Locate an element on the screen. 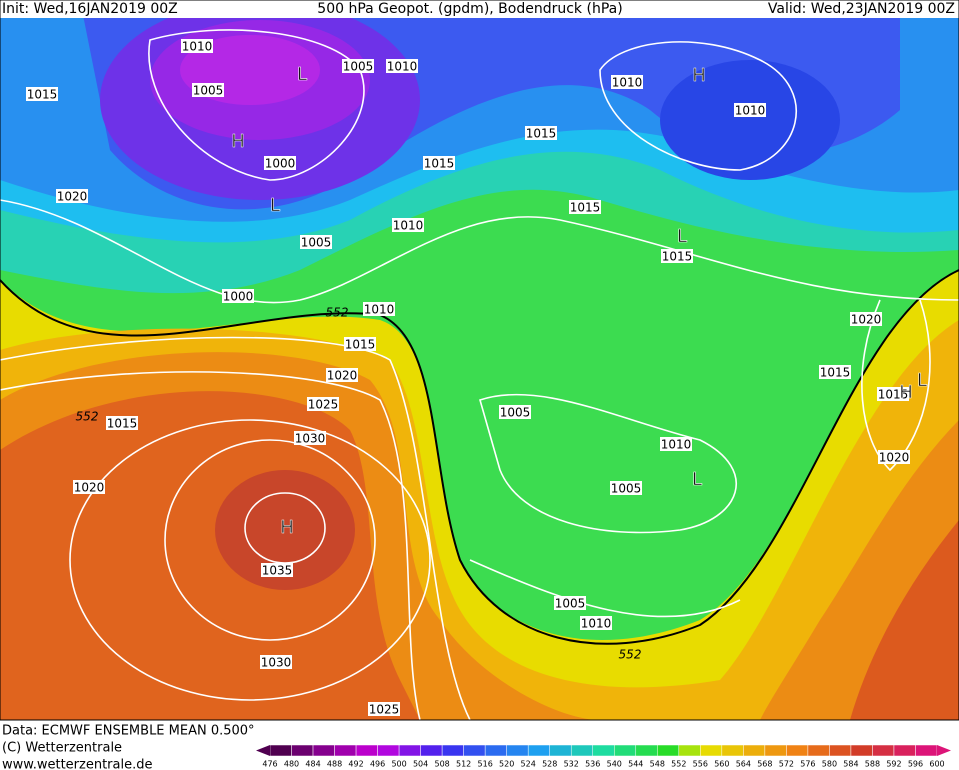 Image resolution: width=959 pixels, height=770 pixels. copyright-label: (C) Wetterzentrale is located at coordinates (62, 748).